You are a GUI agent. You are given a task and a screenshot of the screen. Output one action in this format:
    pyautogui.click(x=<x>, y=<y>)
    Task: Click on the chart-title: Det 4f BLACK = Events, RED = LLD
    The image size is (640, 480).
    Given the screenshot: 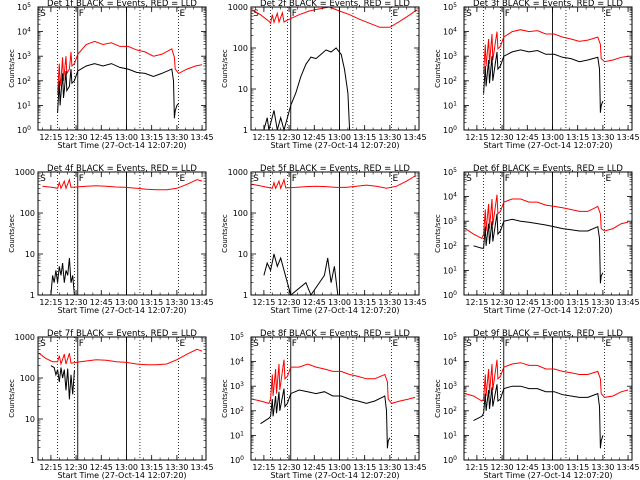 What is the action you would take?
    pyautogui.click(x=122, y=169)
    